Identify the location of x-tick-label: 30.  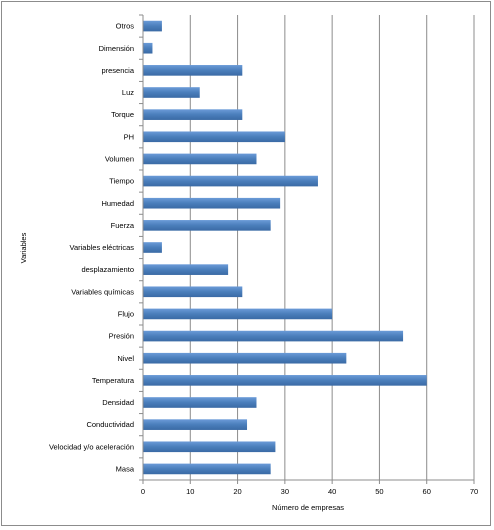
(285, 491).